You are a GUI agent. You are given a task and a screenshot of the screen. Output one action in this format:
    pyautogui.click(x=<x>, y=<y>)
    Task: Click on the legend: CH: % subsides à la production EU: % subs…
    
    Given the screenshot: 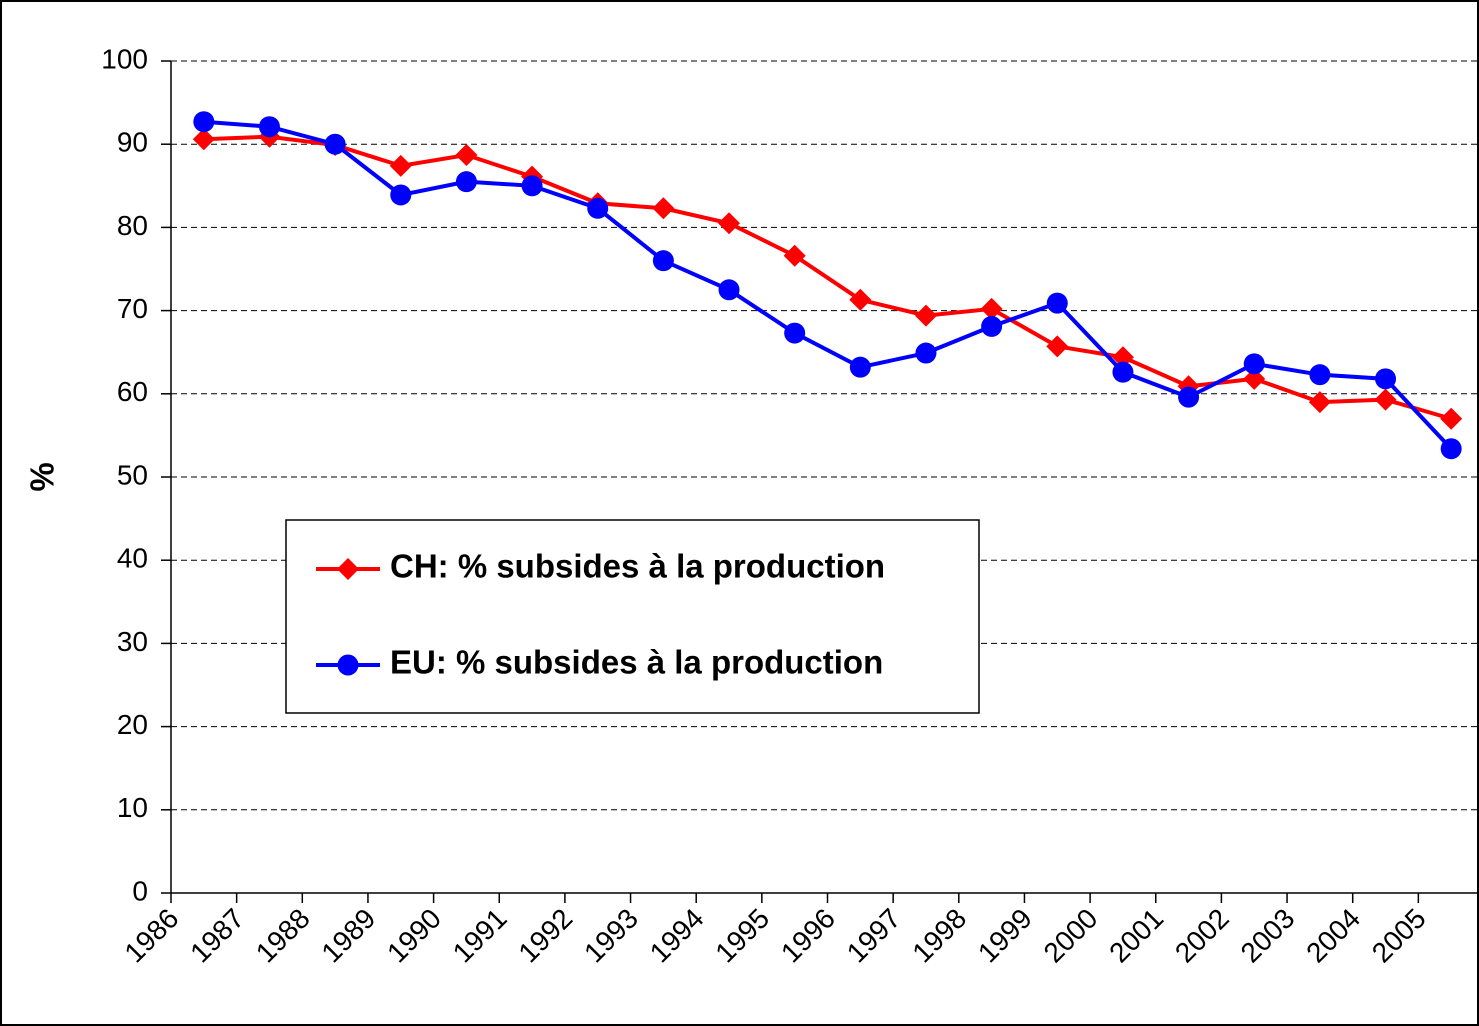 What is the action you would take?
    pyautogui.click(x=600, y=614)
    